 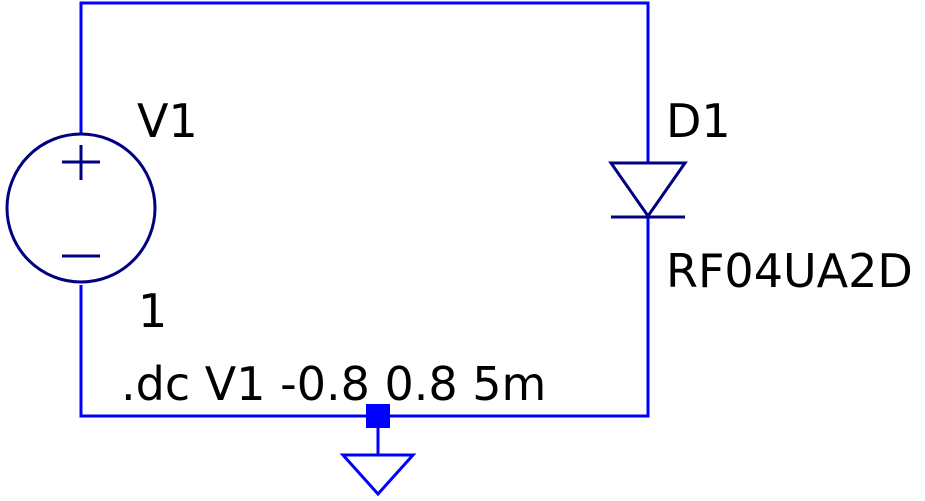 What do you see at coordinates (153, 311) in the screenshot?
I see `source-value-label: 1` at bounding box center [153, 311].